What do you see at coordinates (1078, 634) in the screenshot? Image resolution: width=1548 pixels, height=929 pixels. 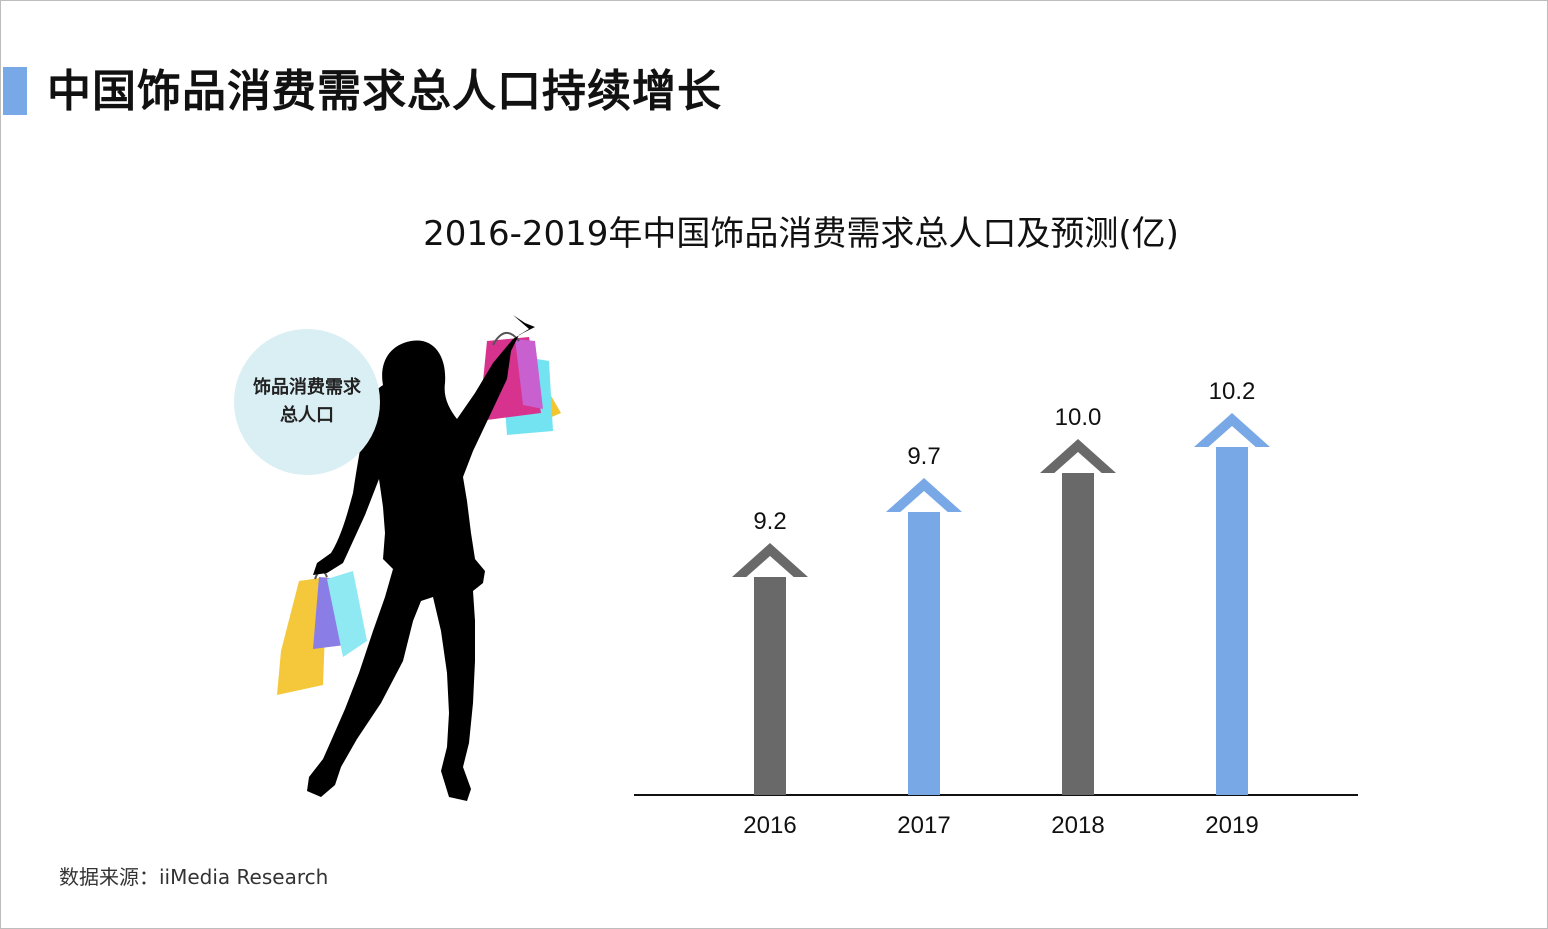 I see `bar-2018` at bounding box center [1078, 634].